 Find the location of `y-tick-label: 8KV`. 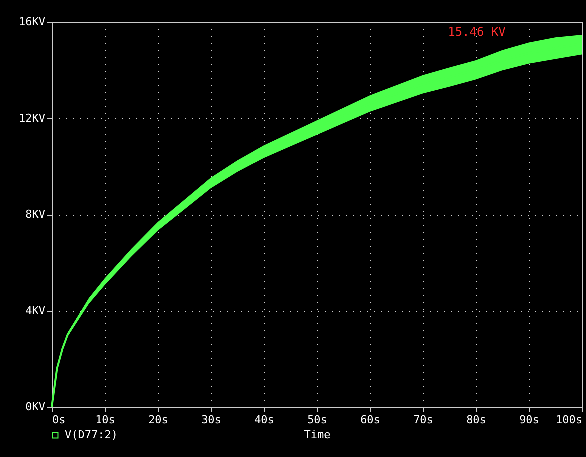

y-tick-label: 8KV is located at coordinates (36, 214).